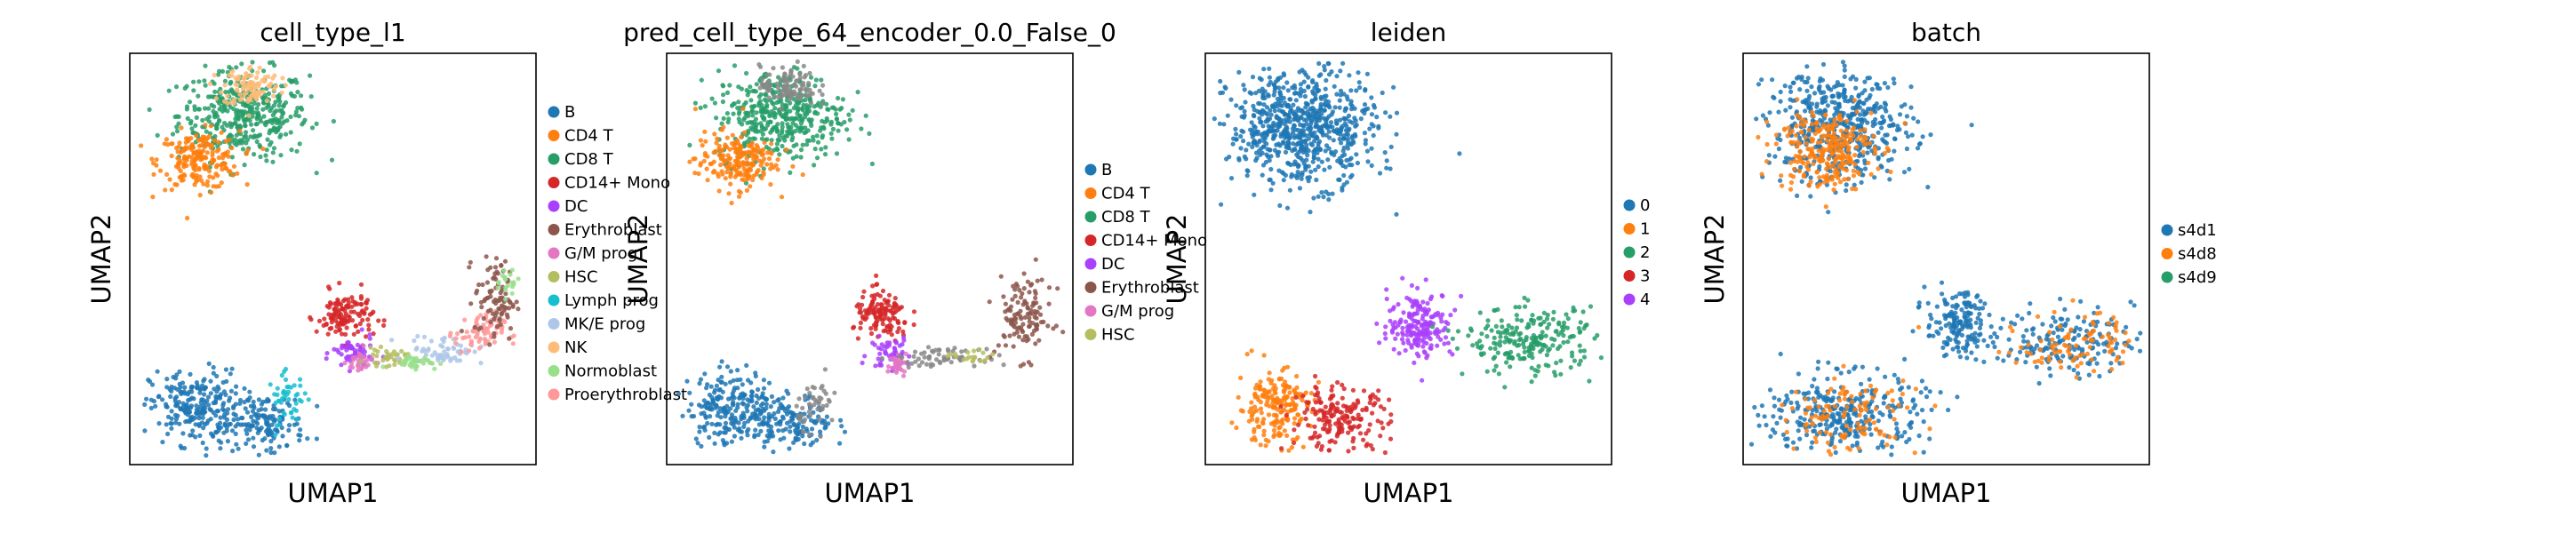 This screenshot has height=533, width=2576. What do you see at coordinates (947, 356) in the screenshot?
I see `point-hsc` at bounding box center [947, 356].